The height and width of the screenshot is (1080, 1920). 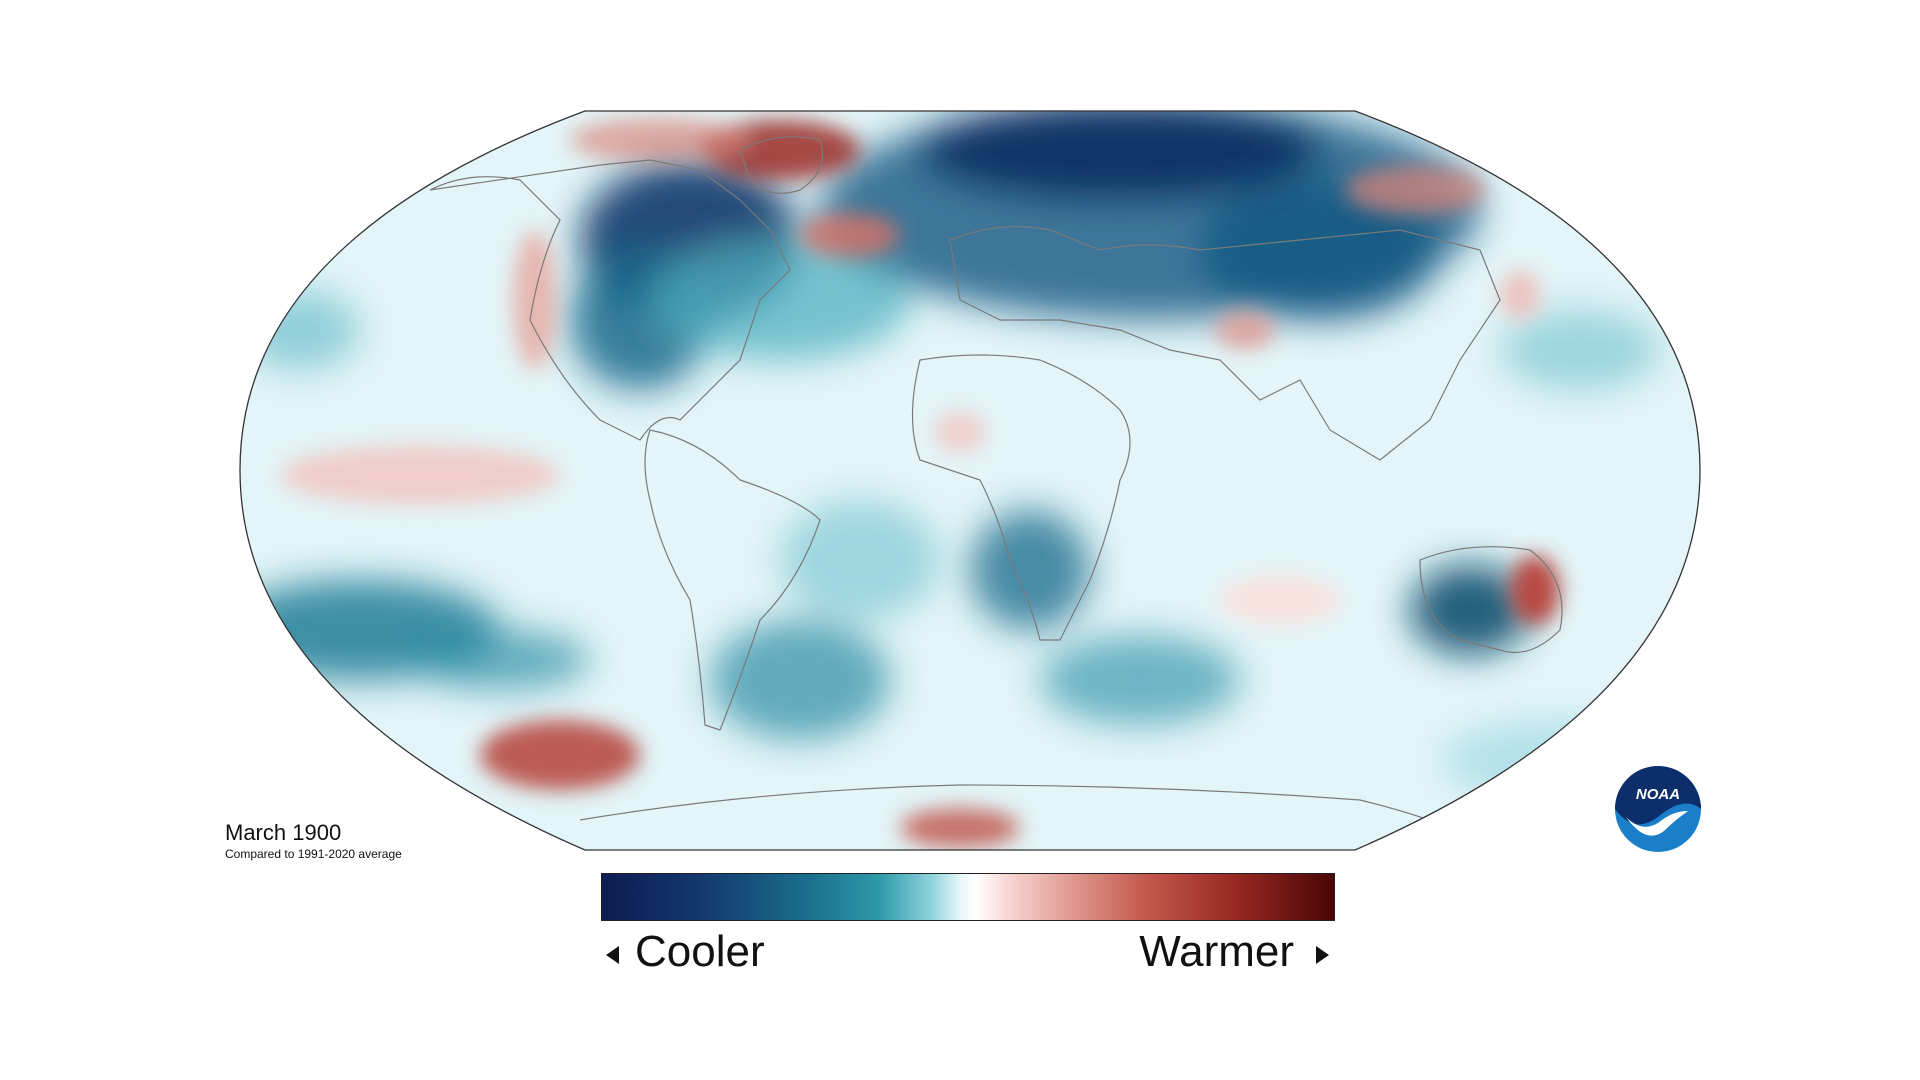 What do you see at coordinates (1658, 794) in the screenshot?
I see `noaa-logo-text: NOAA` at bounding box center [1658, 794].